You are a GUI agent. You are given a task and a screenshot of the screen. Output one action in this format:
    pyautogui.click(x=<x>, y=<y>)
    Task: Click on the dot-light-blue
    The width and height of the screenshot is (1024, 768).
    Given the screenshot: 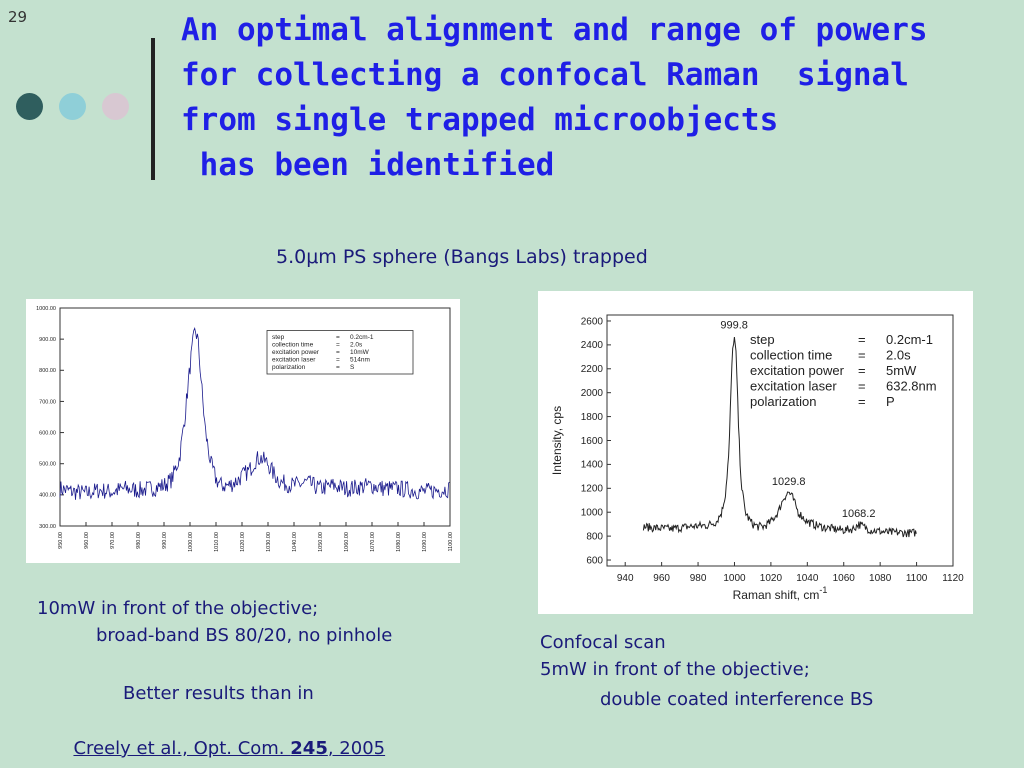 What is the action you would take?
    pyautogui.click(x=72, y=106)
    